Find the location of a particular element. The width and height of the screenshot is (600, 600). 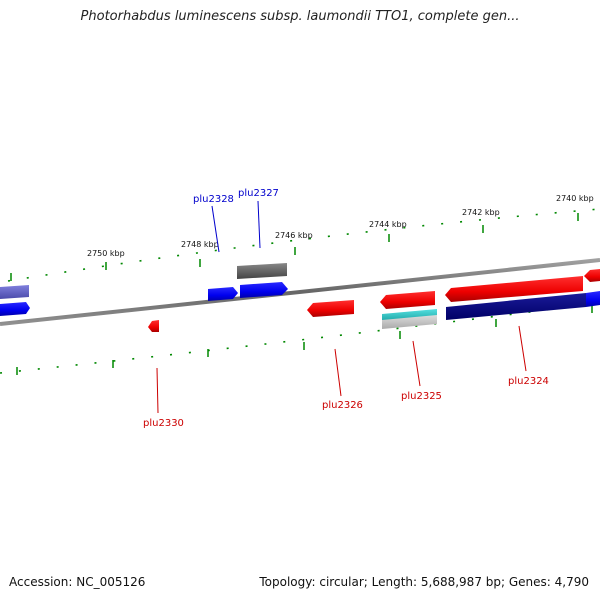

gene-plu2328 is located at coordinates (223, 294).